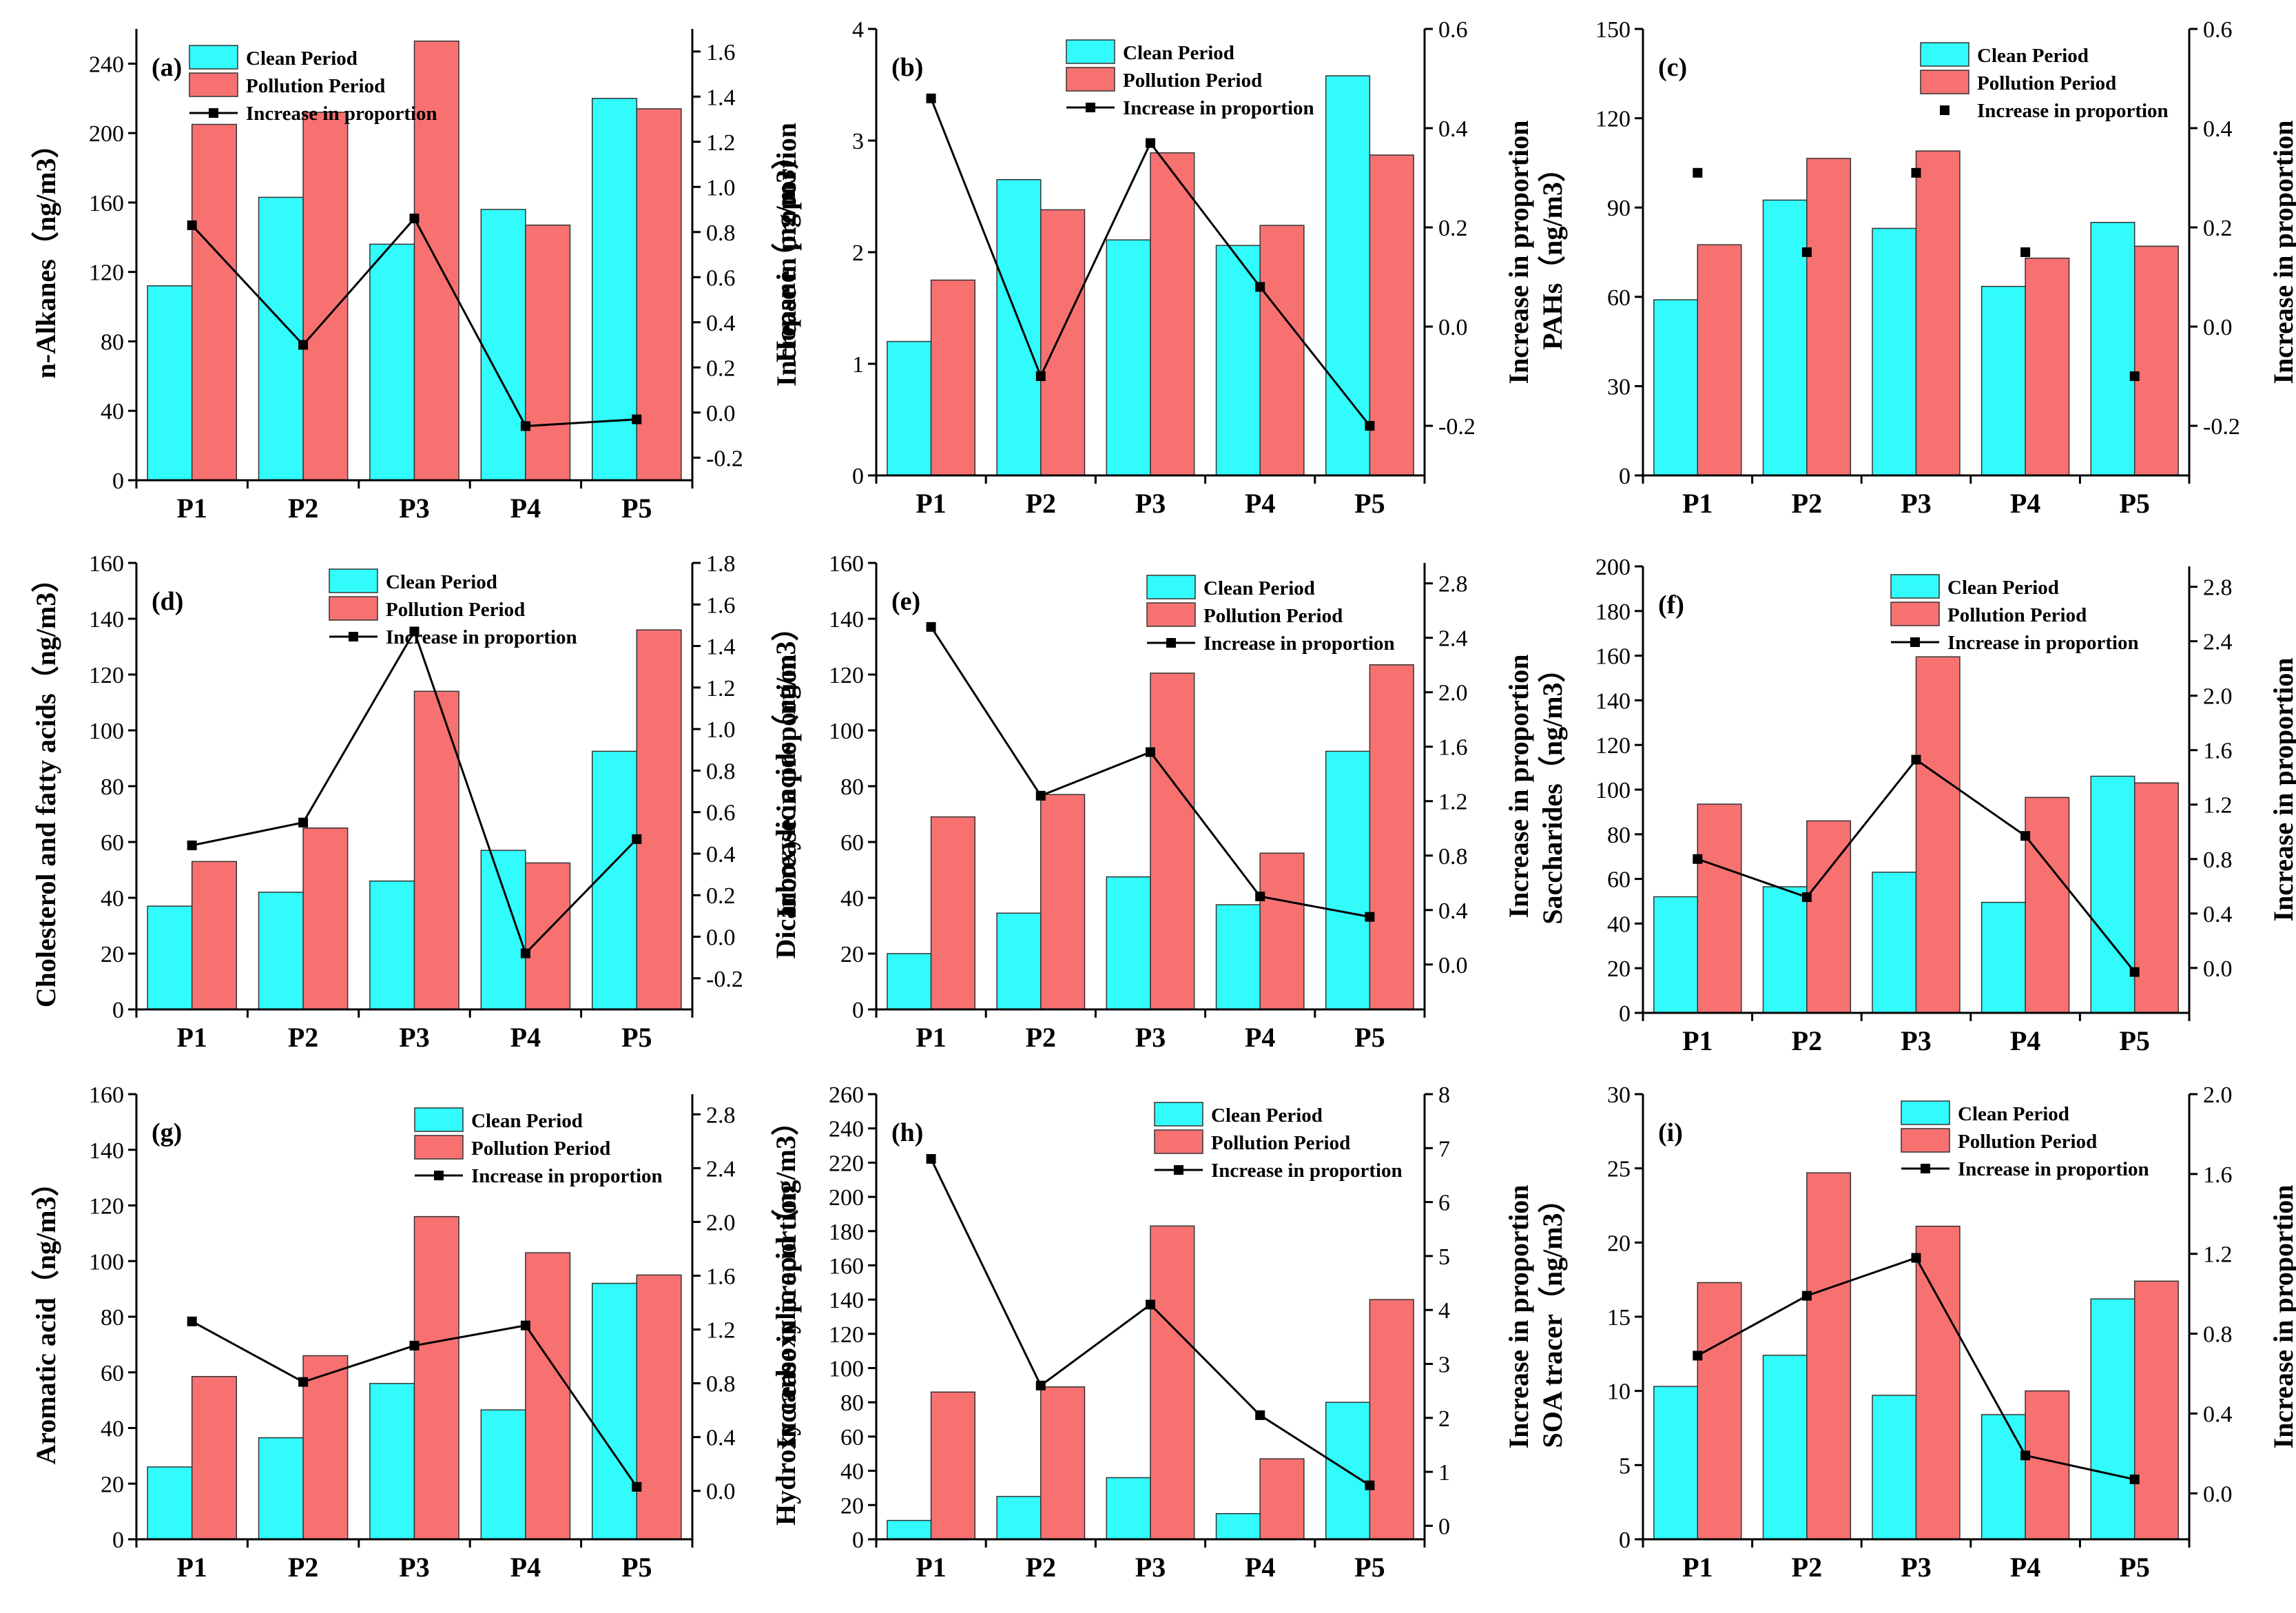  Describe the element at coordinates (2218, 327) in the screenshot. I see `y2-tick-label: 0.0` at that location.